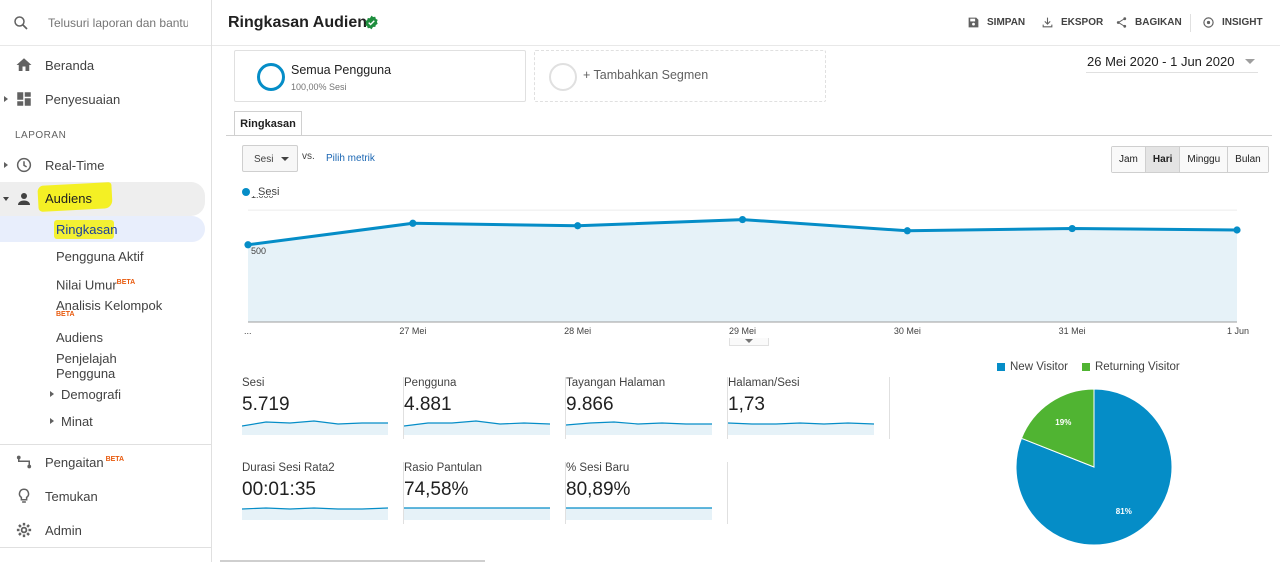 This screenshot has height=562, width=1280. Describe the element at coordinates (106, 99) in the screenshot. I see `sidebar-item-penyesuaian: Penyesuaian` at that location.